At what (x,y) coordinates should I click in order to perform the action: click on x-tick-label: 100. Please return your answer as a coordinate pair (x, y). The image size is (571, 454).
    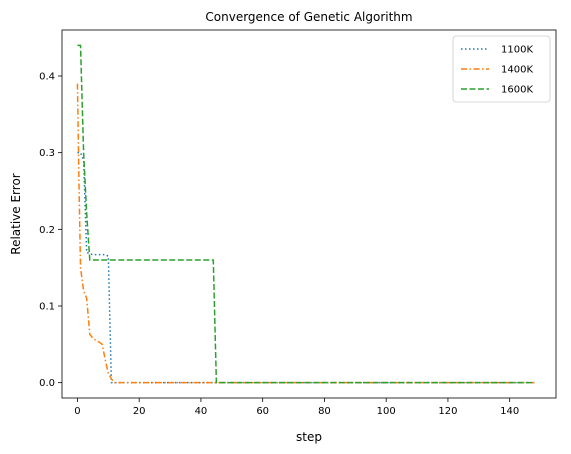
    Looking at the image, I should click on (386, 411).